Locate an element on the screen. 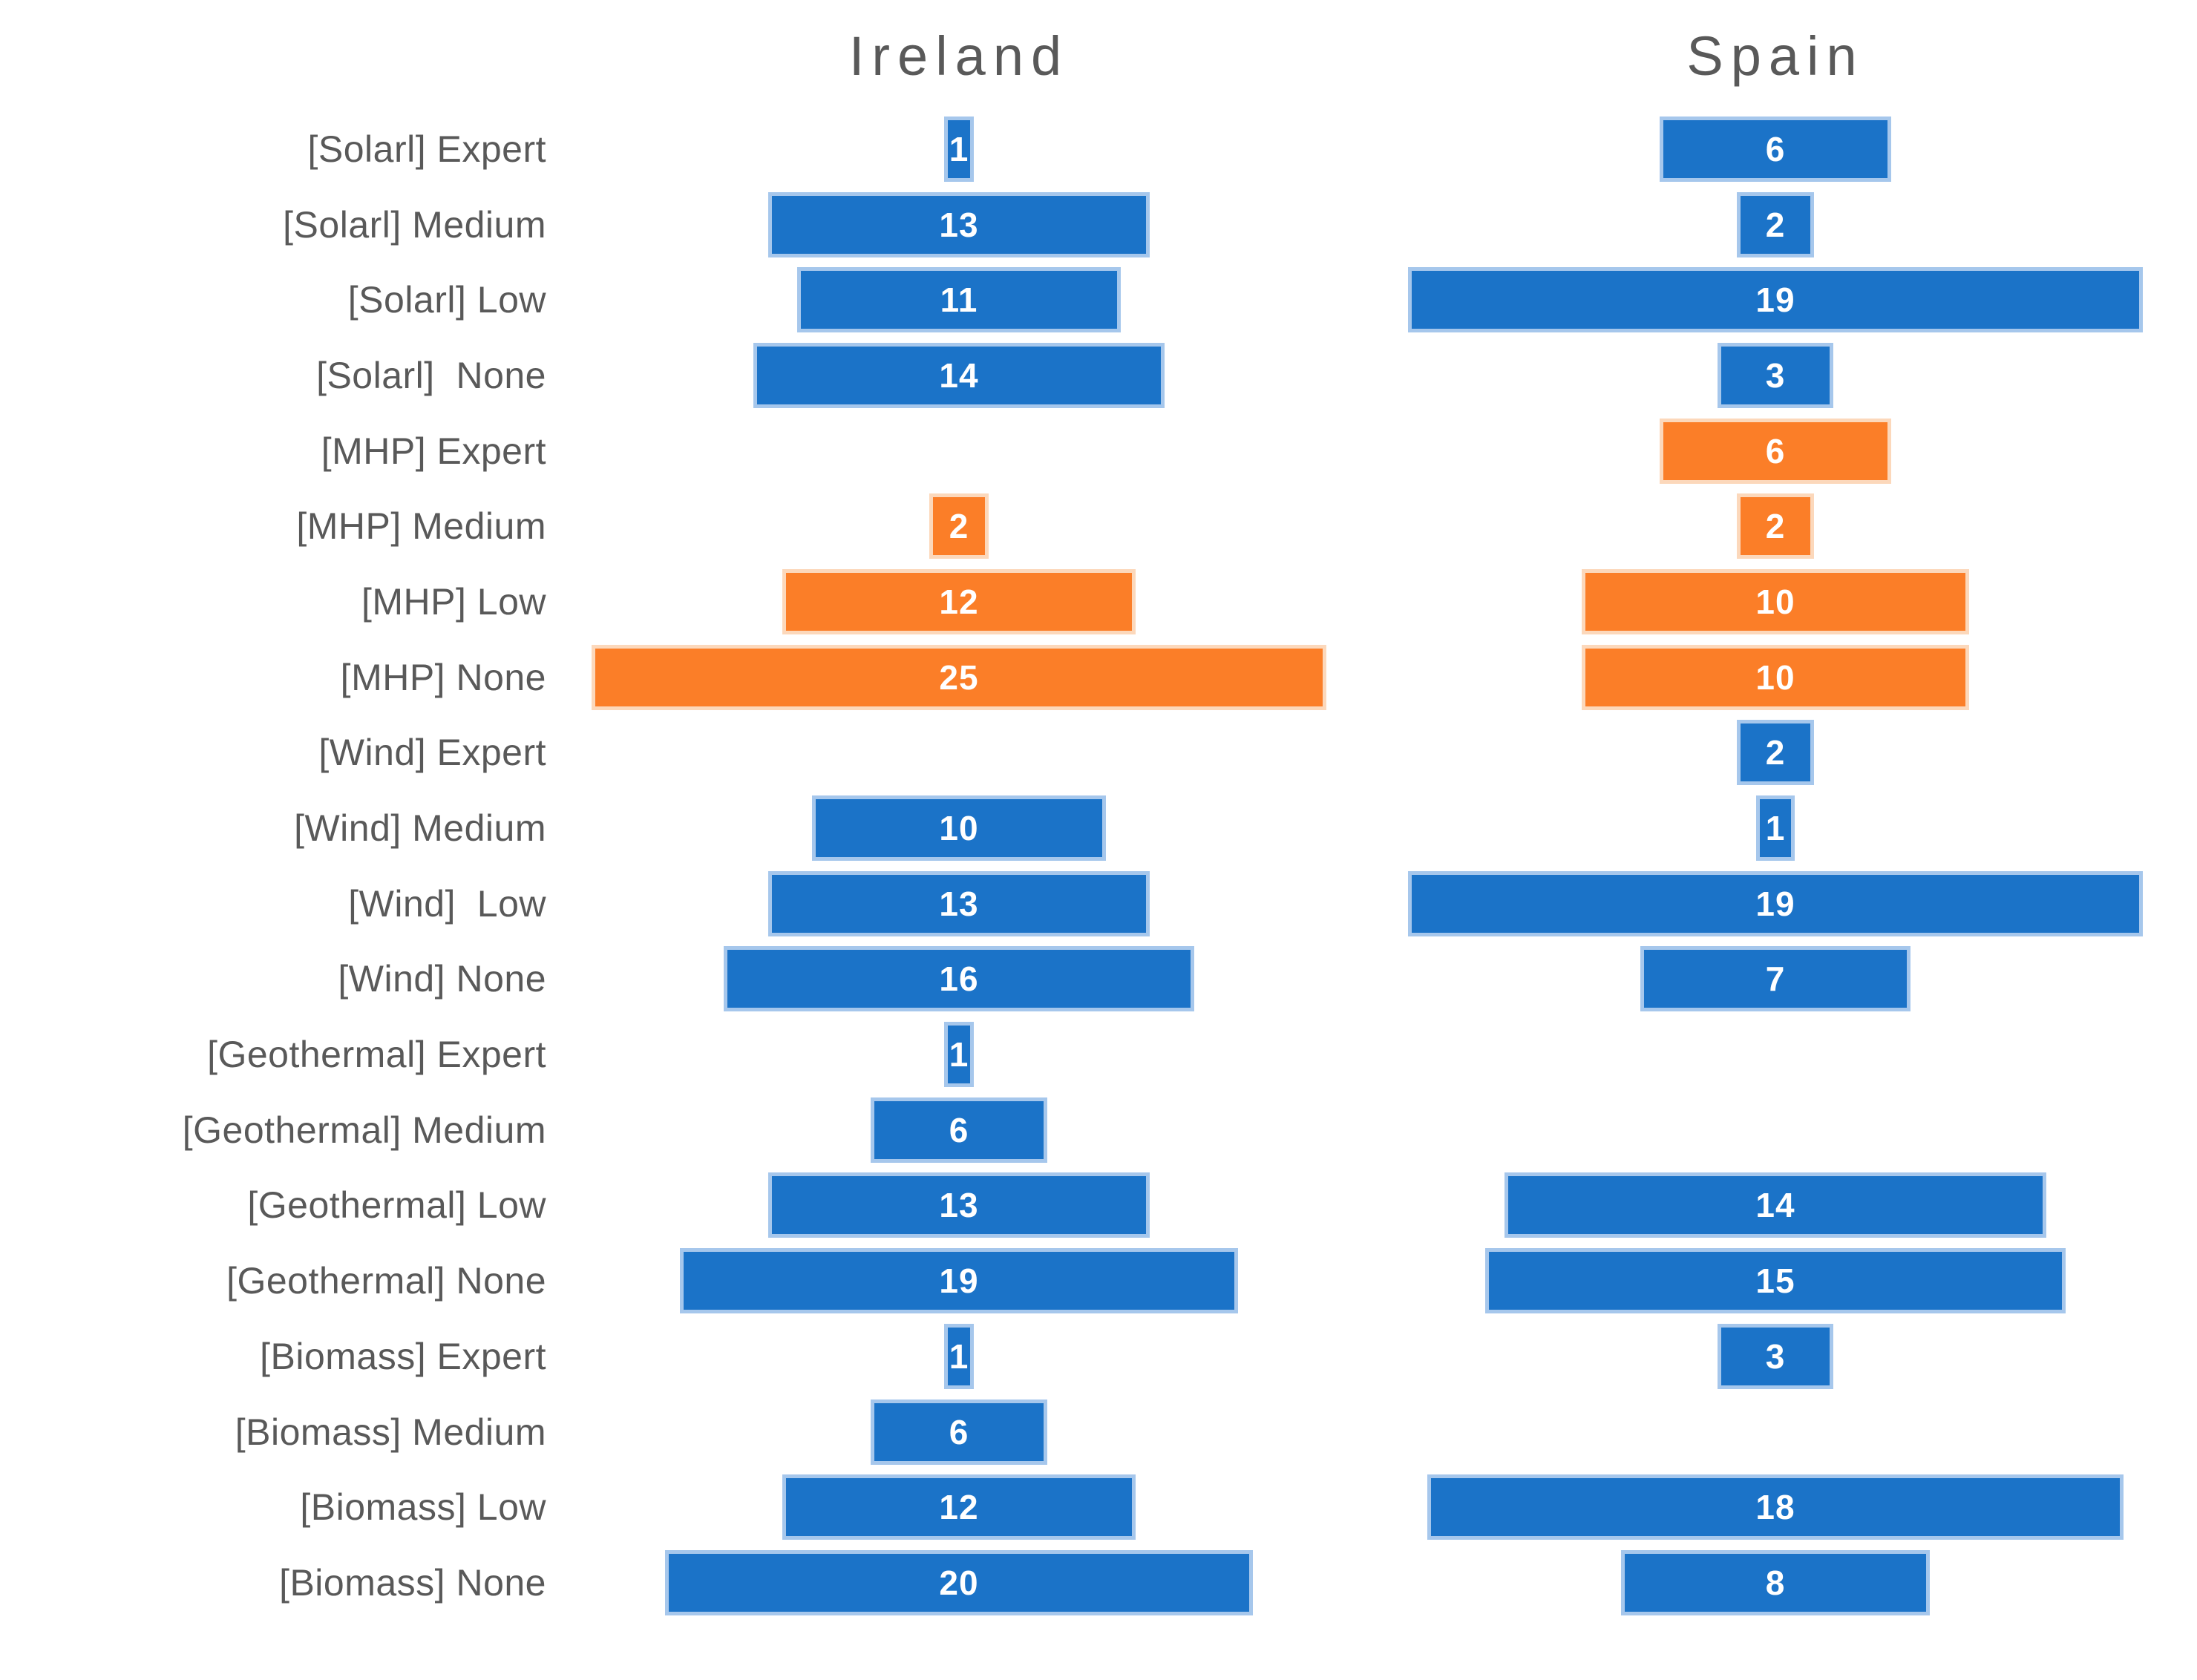  chart-row: [Wind] Medium 10 1 is located at coordinates (1098, 828).